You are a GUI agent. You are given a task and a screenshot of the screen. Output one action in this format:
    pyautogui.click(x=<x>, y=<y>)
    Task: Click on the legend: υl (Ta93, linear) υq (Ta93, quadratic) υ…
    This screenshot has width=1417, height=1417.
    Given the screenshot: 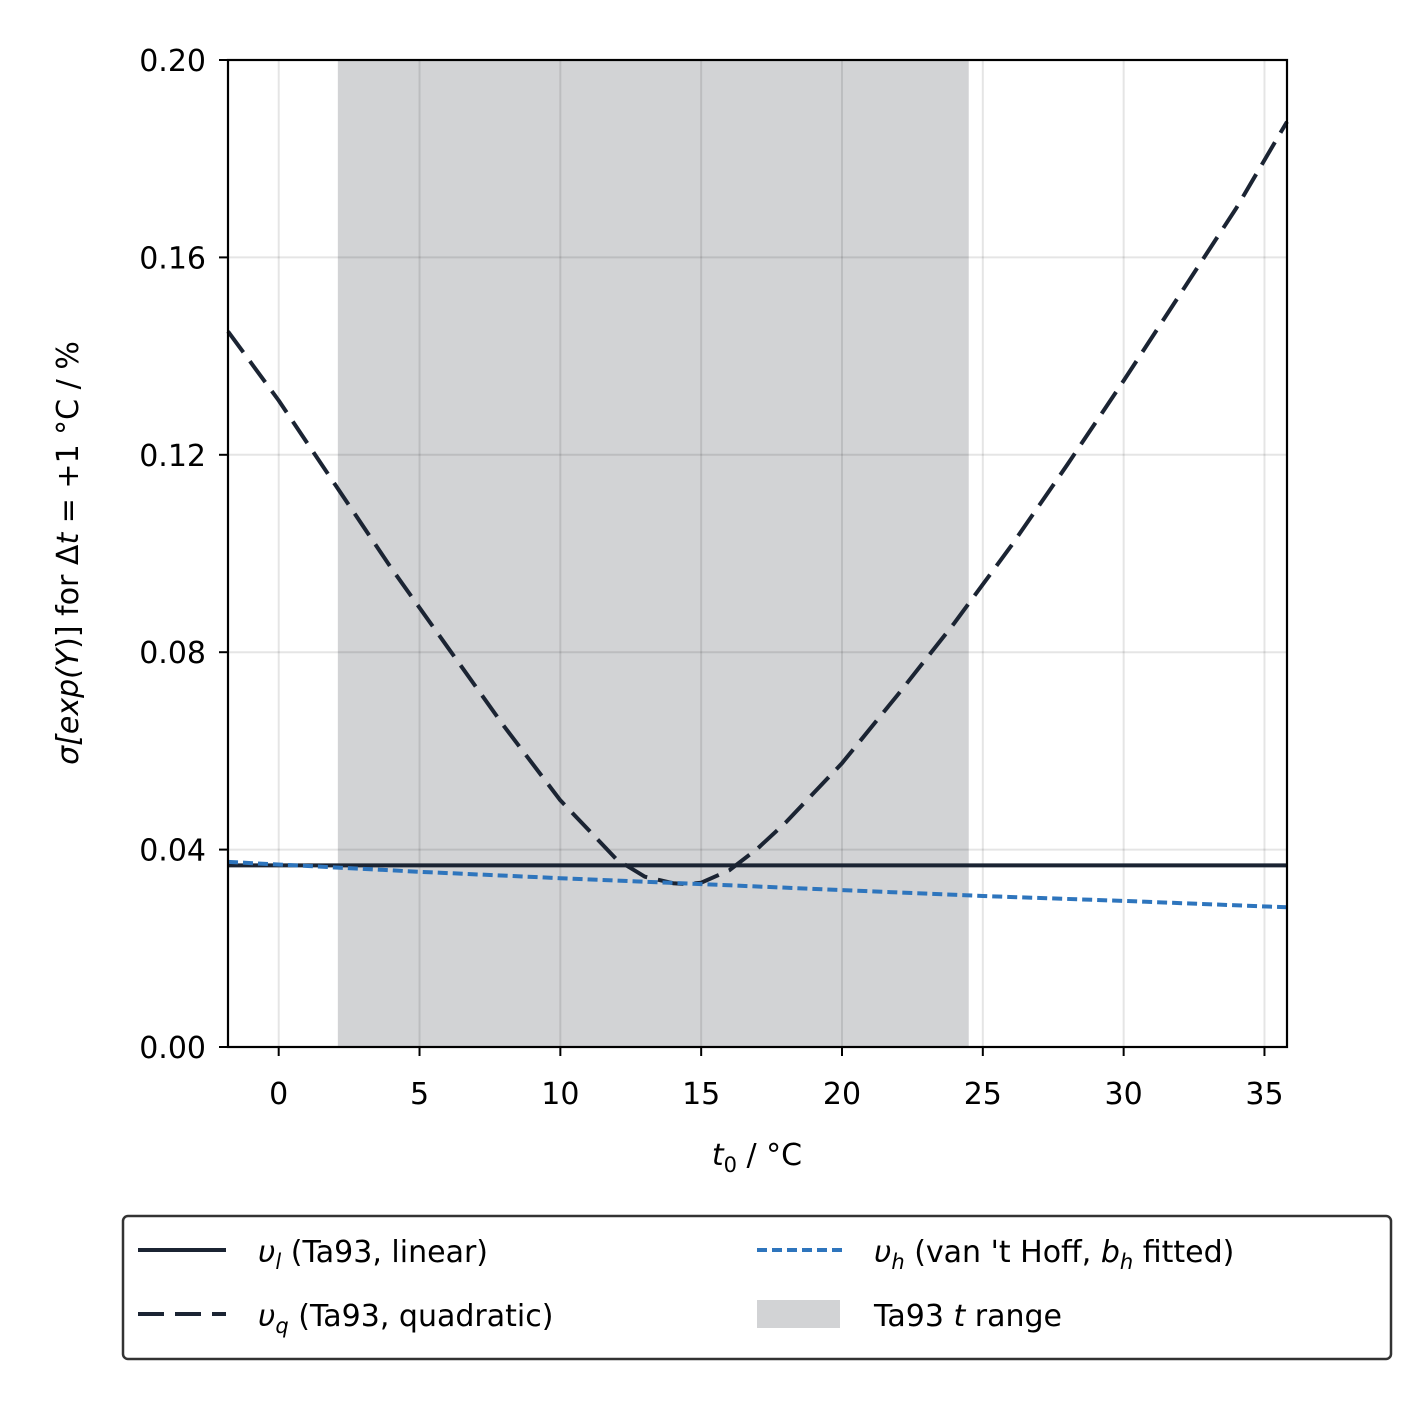 What is the action you would take?
    pyautogui.click(x=757, y=1287)
    